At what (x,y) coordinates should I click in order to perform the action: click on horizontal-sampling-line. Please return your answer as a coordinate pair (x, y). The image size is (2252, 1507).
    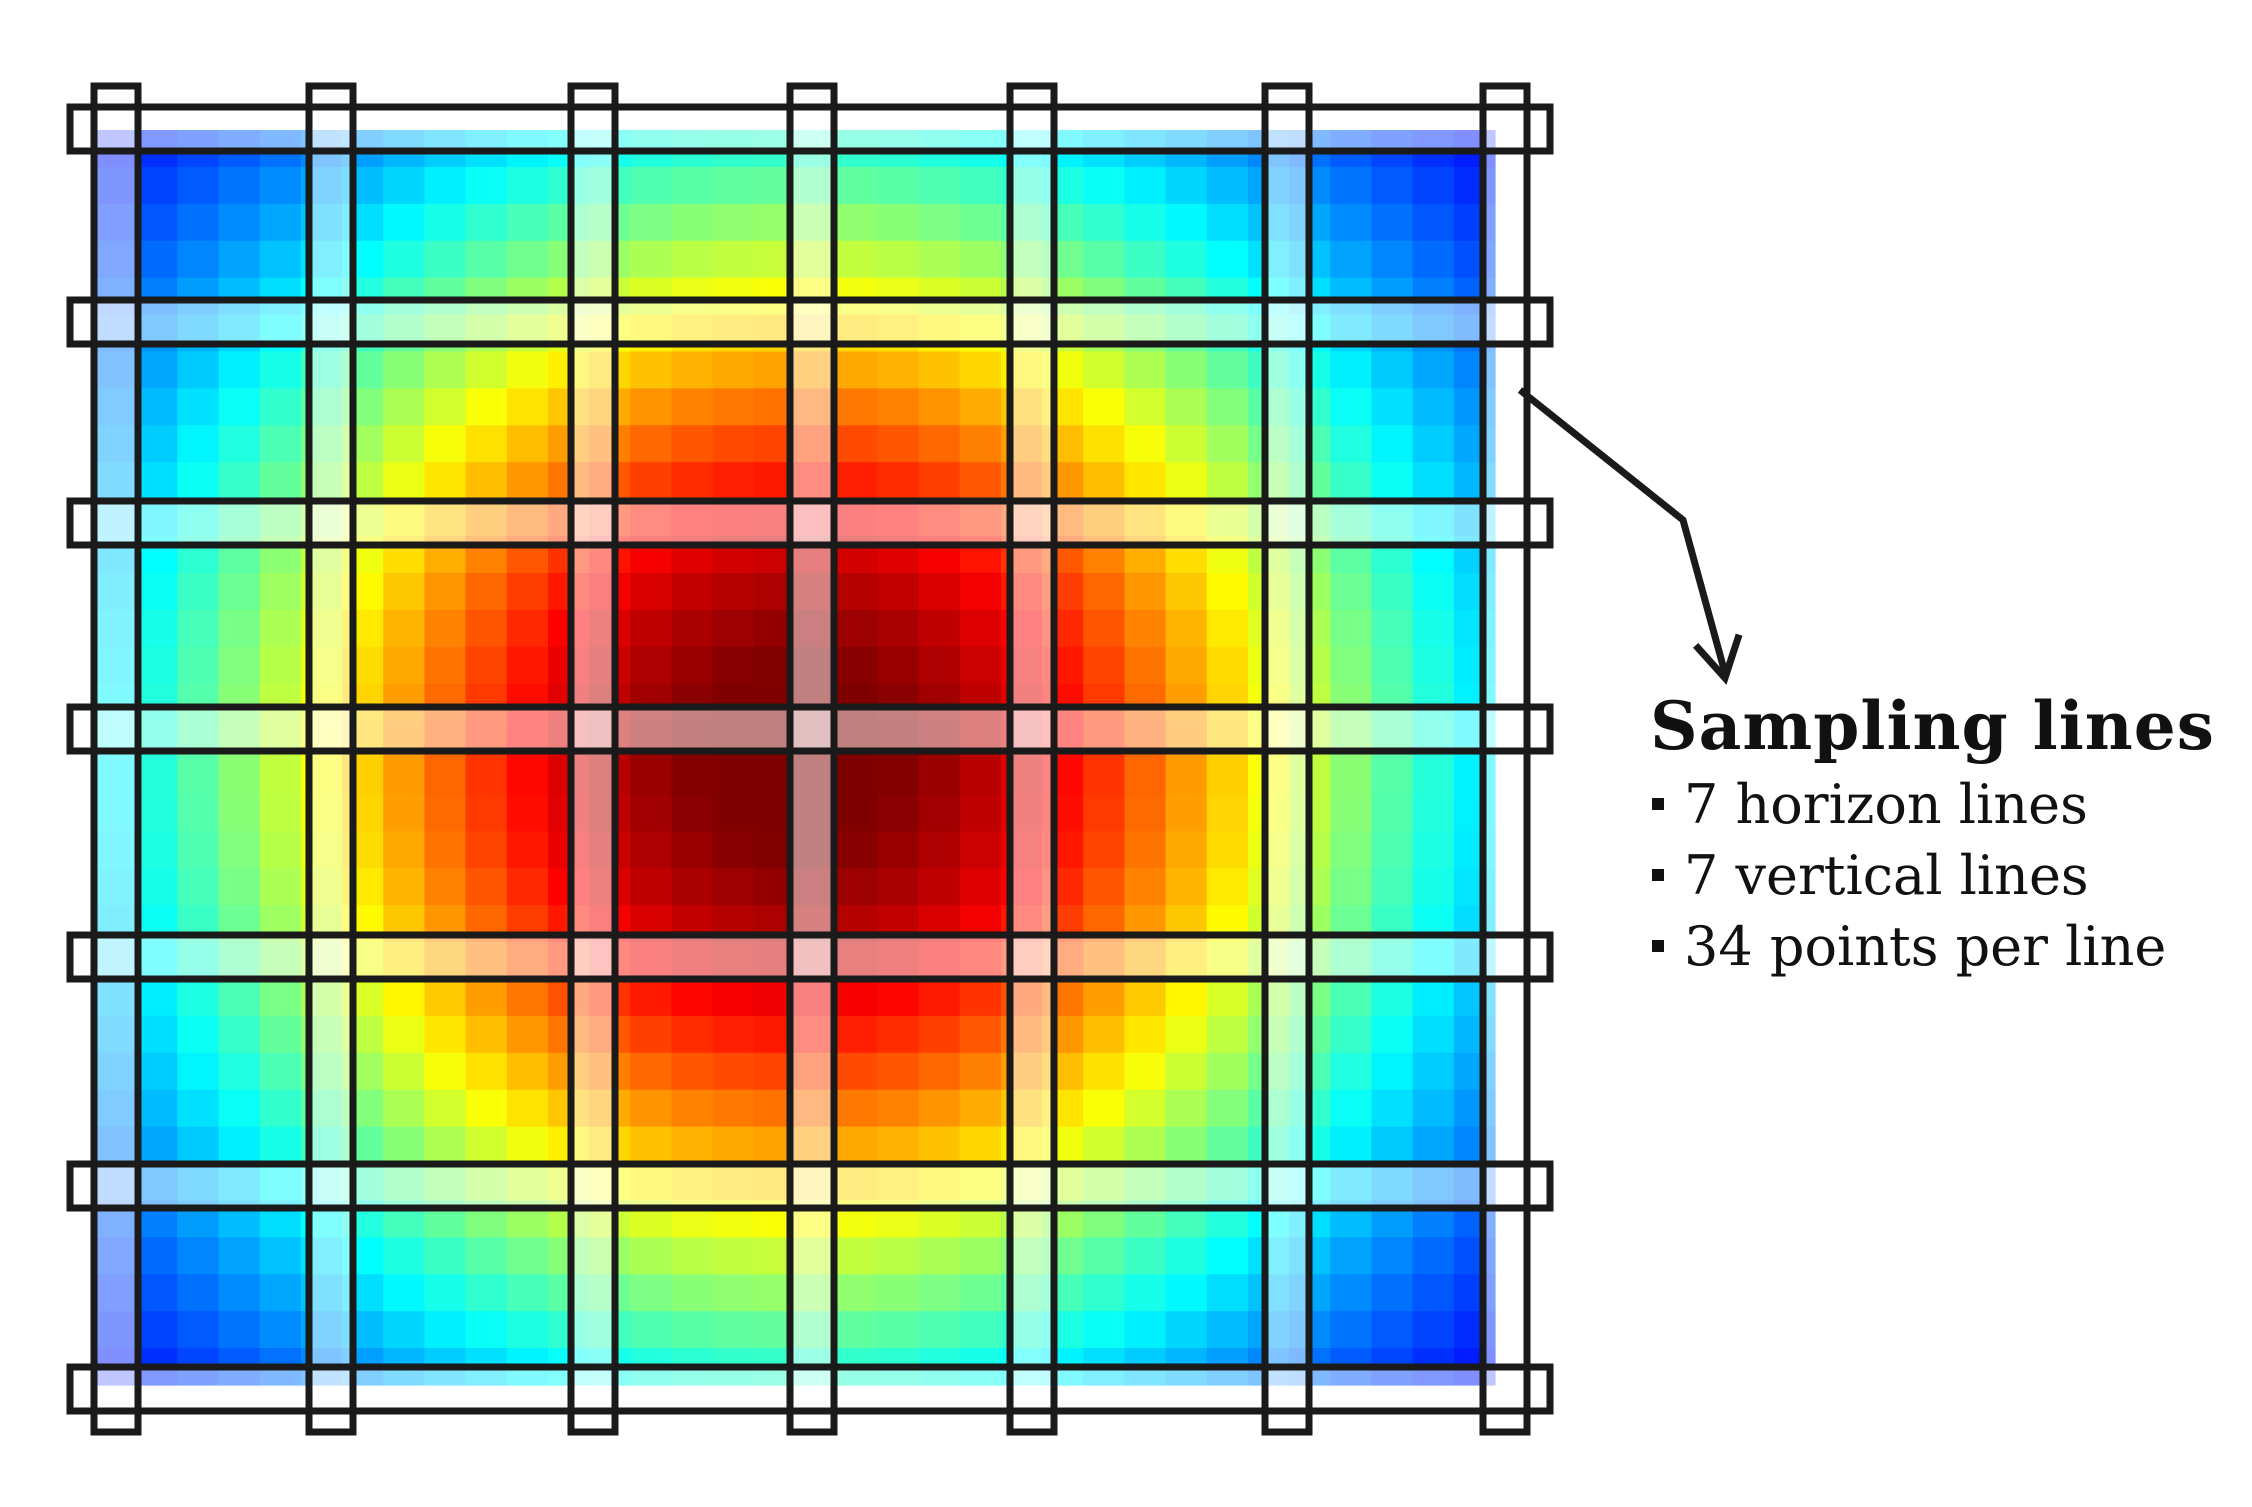
    Looking at the image, I should click on (810, 523).